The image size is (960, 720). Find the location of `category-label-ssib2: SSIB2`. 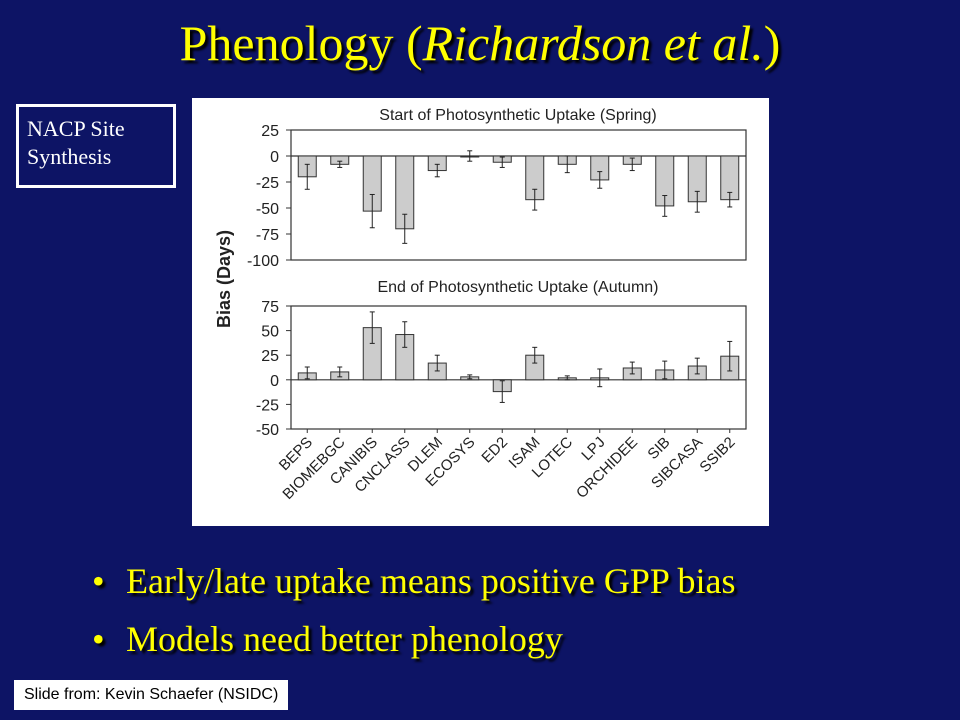

category-label-ssib2: SSIB2 is located at coordinates (717, 455).